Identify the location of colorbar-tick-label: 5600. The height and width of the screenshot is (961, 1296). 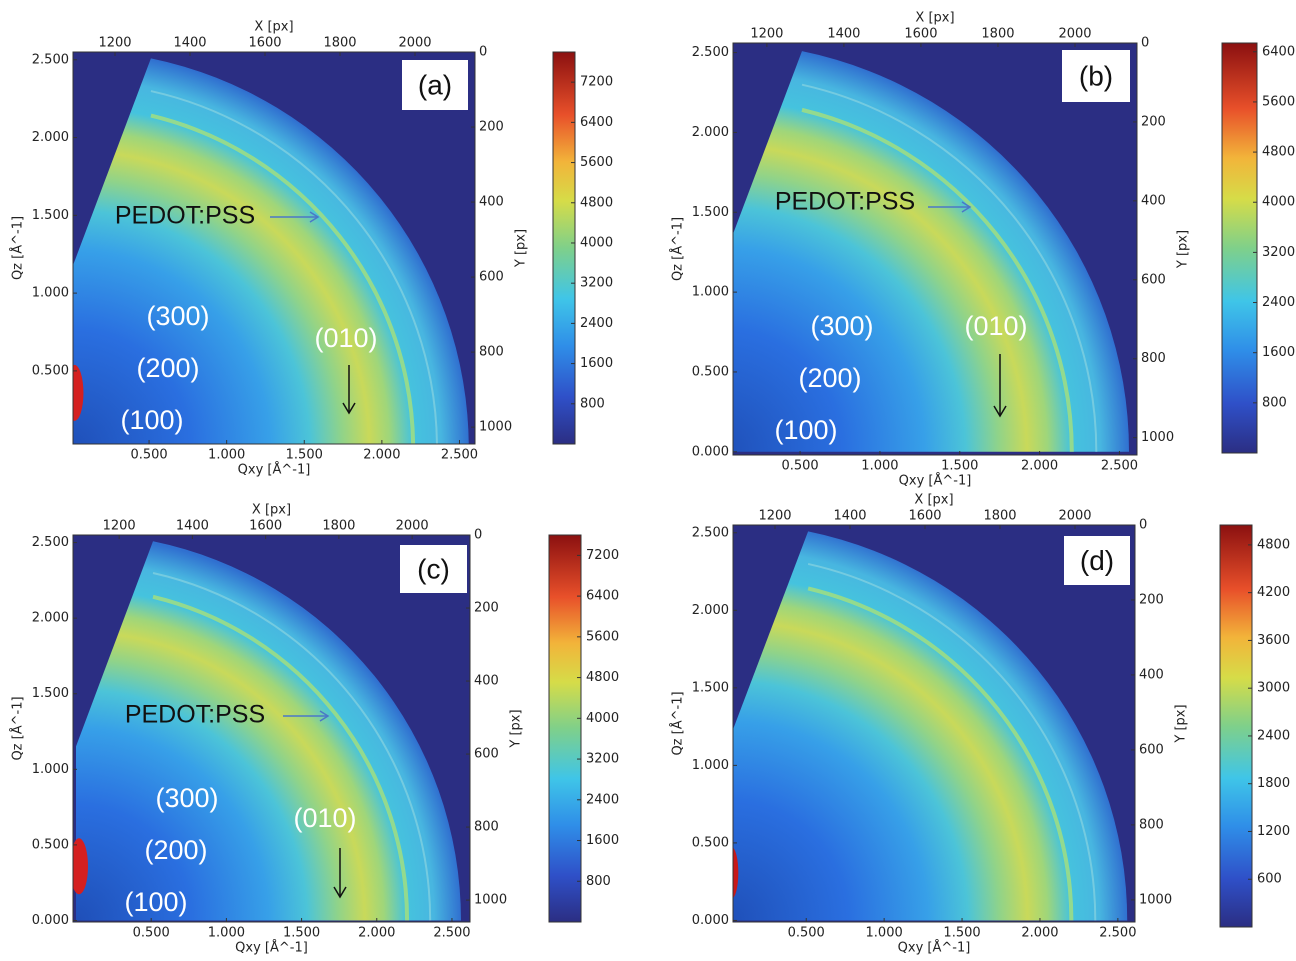
(1278, 101).